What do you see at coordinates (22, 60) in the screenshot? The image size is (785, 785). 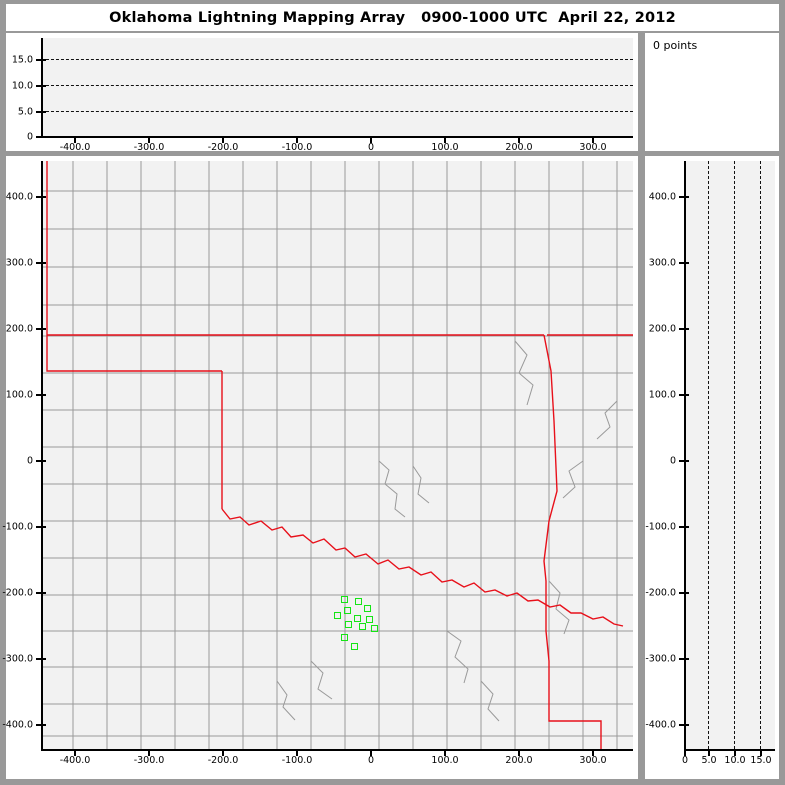 I see `y-tick-label: 15.0` at bounding box center [22, 60].